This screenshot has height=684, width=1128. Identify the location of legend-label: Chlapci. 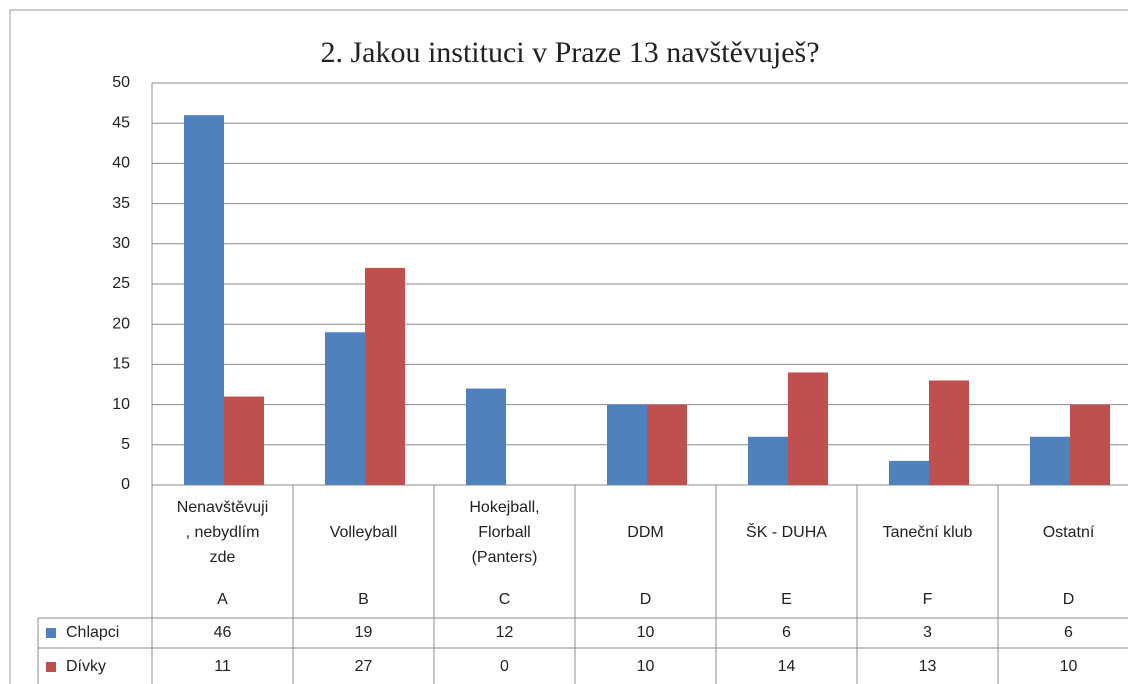
(92, 632).